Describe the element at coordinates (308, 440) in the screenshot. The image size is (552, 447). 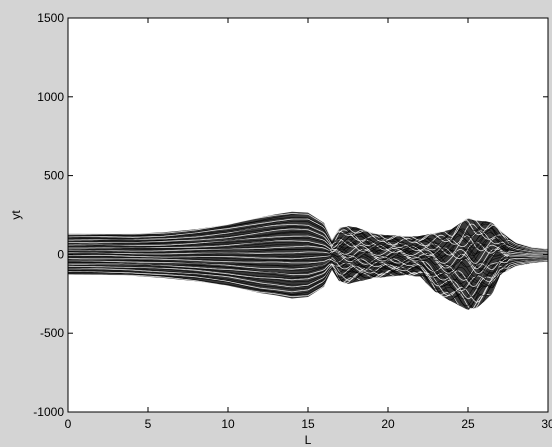
I see `x-axis-label: L` at that location.